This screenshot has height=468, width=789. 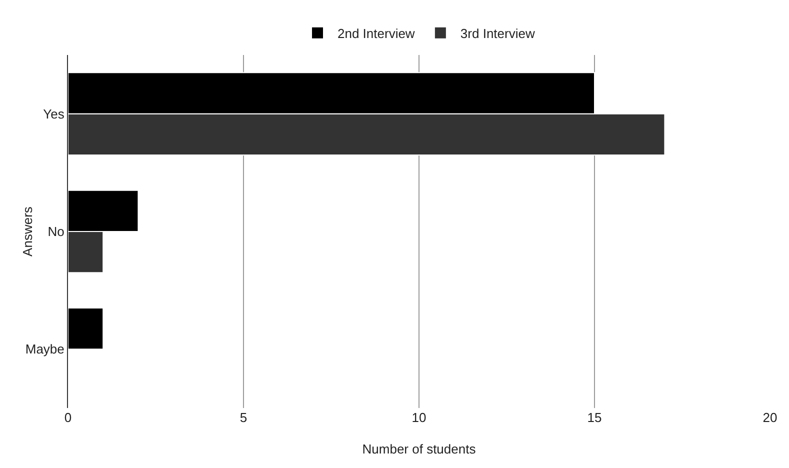 What do you see at coordinates (419, 449) in the screenshot?
I see `x-axis-title: Number of students` at bounding box center [419, 449].